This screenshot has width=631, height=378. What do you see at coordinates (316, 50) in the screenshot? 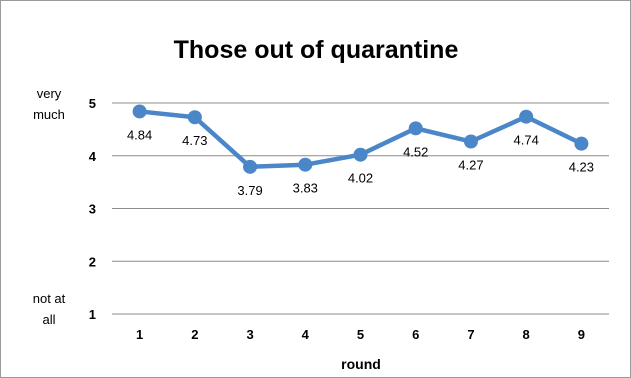
I see `chart-title: Those out of quarantine` at bounding box center [316, 50].